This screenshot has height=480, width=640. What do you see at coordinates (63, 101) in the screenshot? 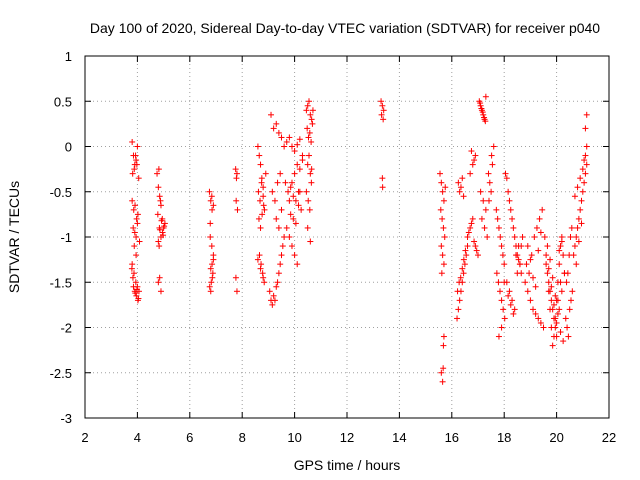
I see `y-tick-label: 0.5` at bounding box center [63, 101].